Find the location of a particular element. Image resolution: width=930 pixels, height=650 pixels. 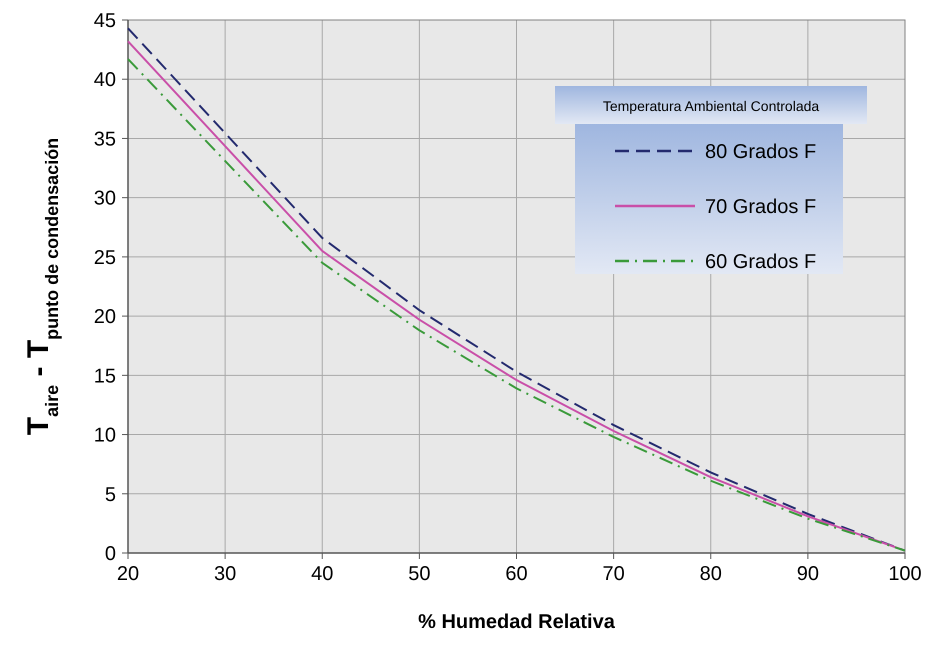

y-tick-label: 35 is located at coordinates (105, 139).